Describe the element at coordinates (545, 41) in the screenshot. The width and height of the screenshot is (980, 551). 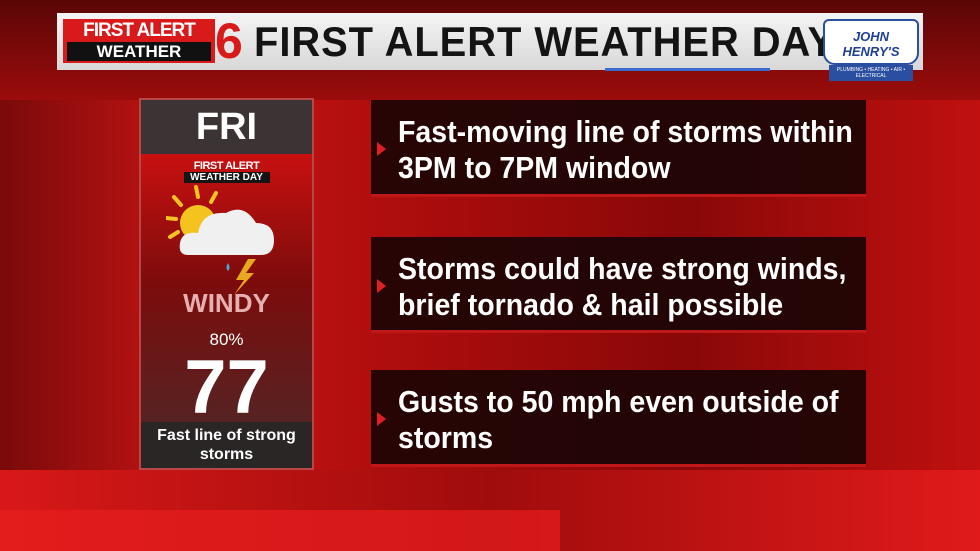
I see `page-title: FIRST ALERT WEATHER DAY` at that location.